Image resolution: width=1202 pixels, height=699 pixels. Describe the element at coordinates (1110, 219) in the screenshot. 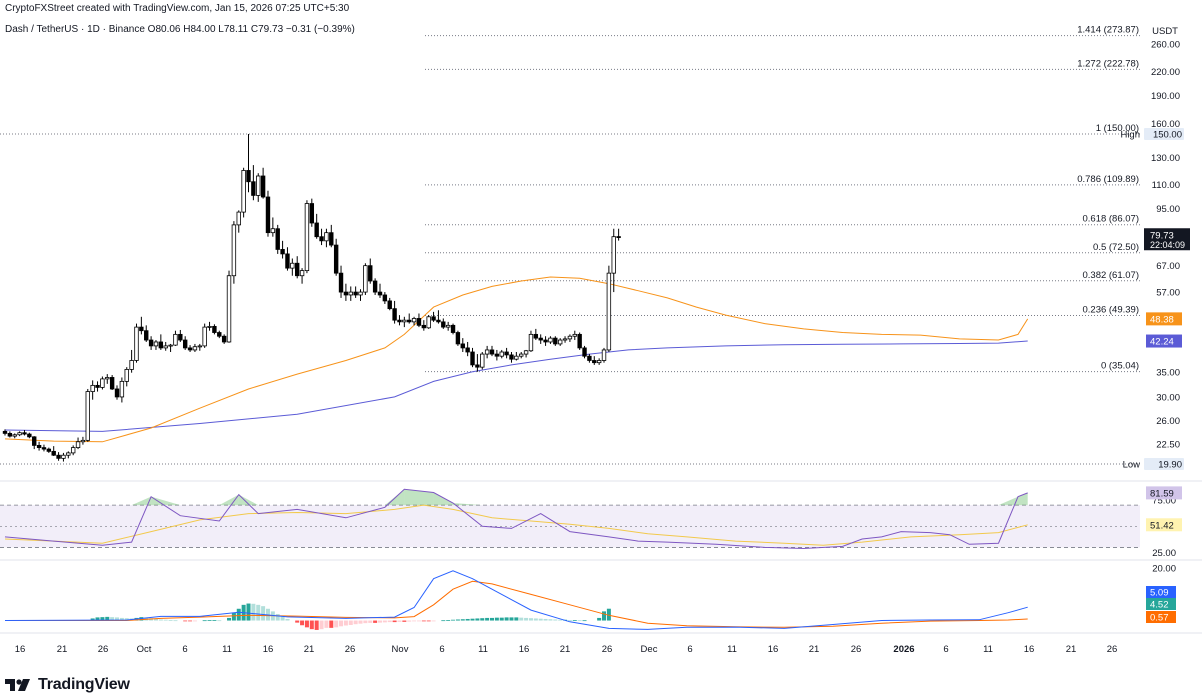

I see `fib-level-label: 0.618 (86.07)` at that location.